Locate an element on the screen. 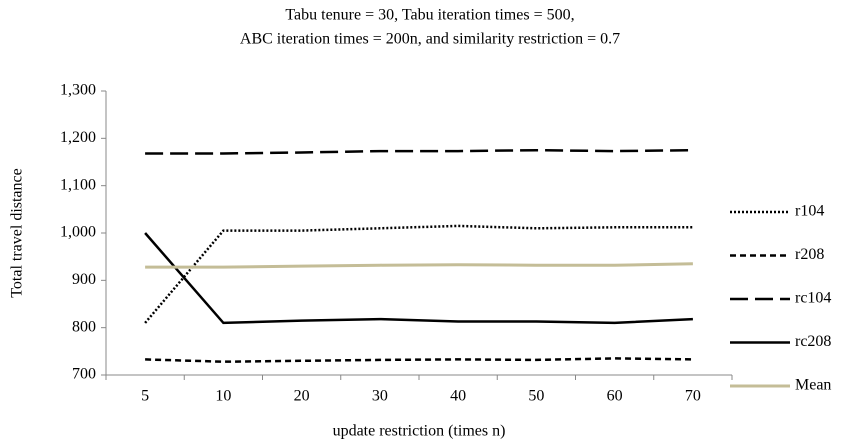 Image resolution: width=858 pixels, height=445 pixels. y-axis-label: Total travel distance is located at coordinates (17, 233).